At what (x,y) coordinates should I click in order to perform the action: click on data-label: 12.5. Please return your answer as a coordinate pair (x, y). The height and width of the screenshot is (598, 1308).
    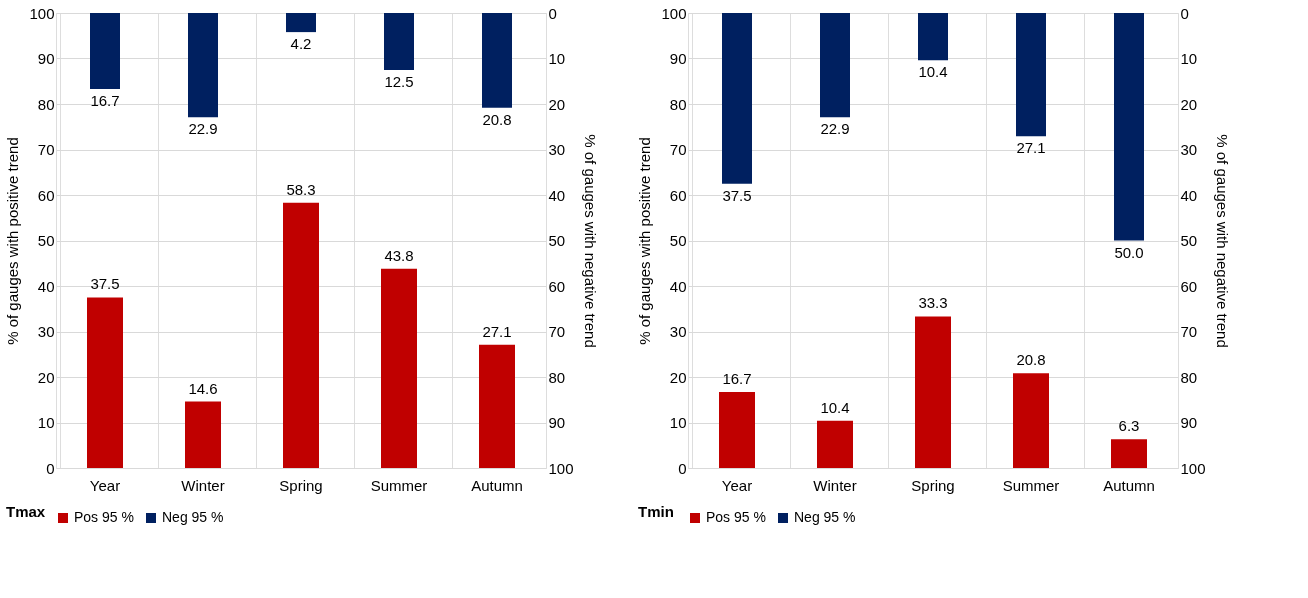
    Looking at the image, I should click on (399, 81).